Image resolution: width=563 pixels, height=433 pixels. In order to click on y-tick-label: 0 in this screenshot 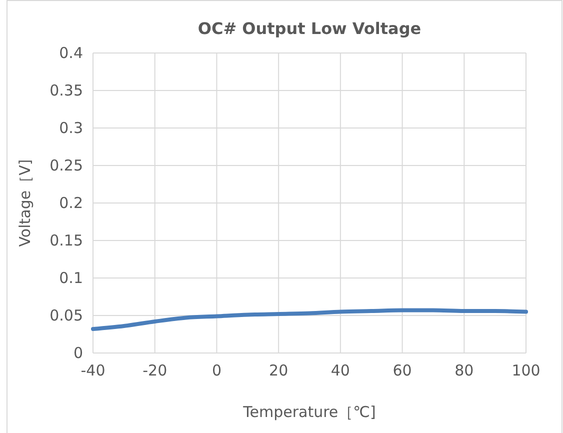, I will do `click(78, 353)`.